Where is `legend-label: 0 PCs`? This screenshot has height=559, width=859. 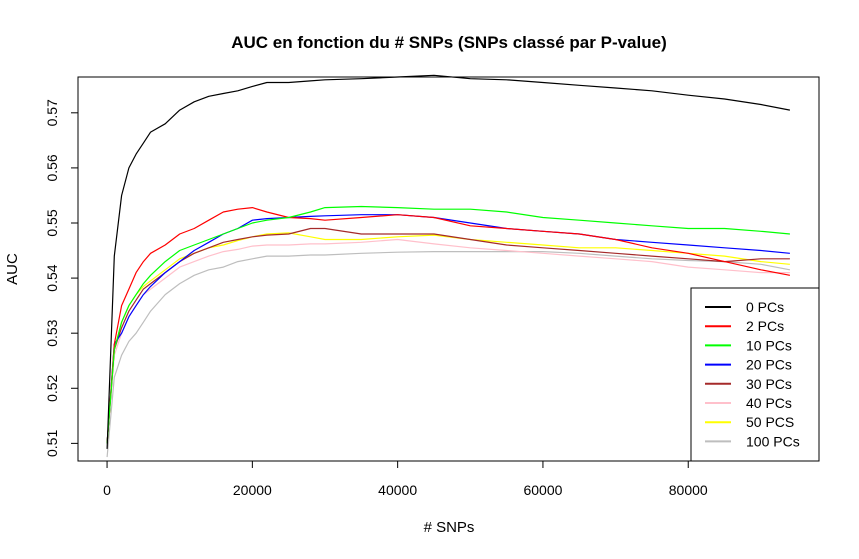
legend-label: 0 PCs is located at coordinates (765, 307).